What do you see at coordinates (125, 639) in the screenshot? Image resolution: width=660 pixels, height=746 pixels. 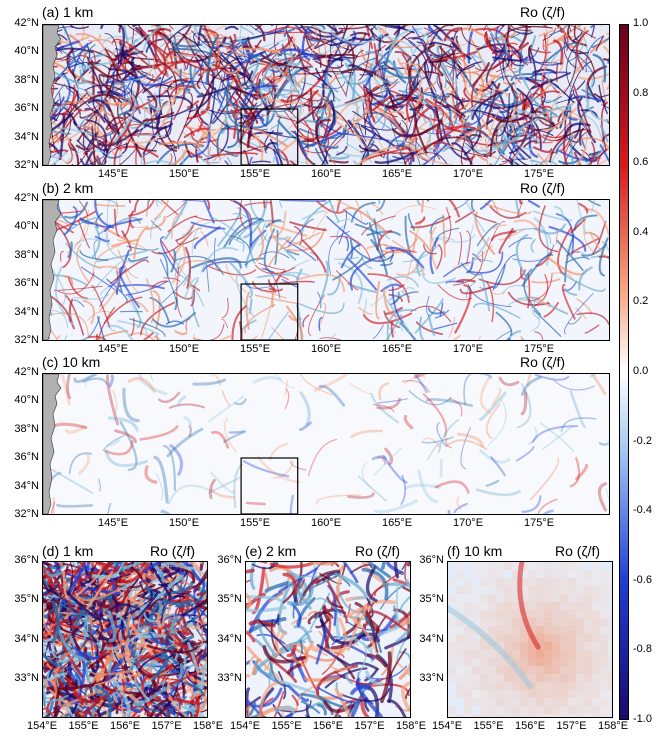 I see `panel-d-map` at bounding box center [125, 639].